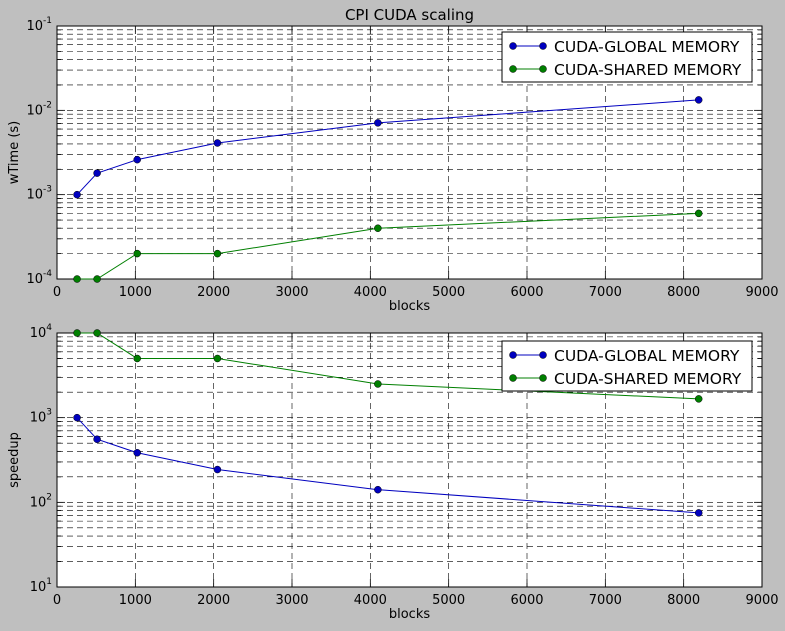 This screenshot has height=631, width=785. I want to click on y-tick-exponent: 4, so click(49, 328).